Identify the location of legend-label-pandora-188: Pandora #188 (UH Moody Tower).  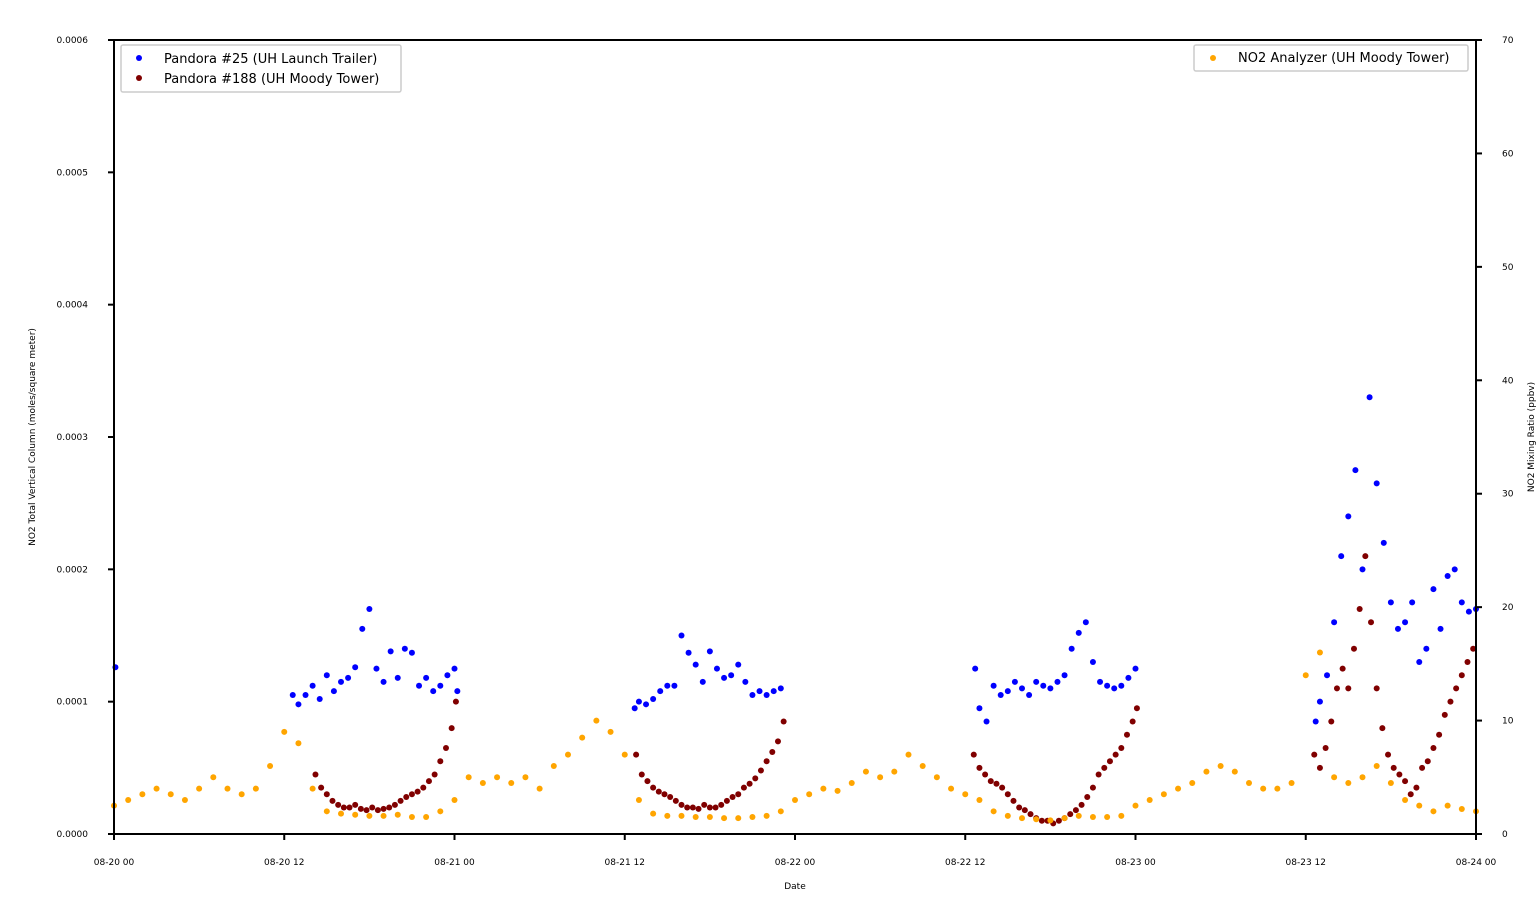
(271, 79).